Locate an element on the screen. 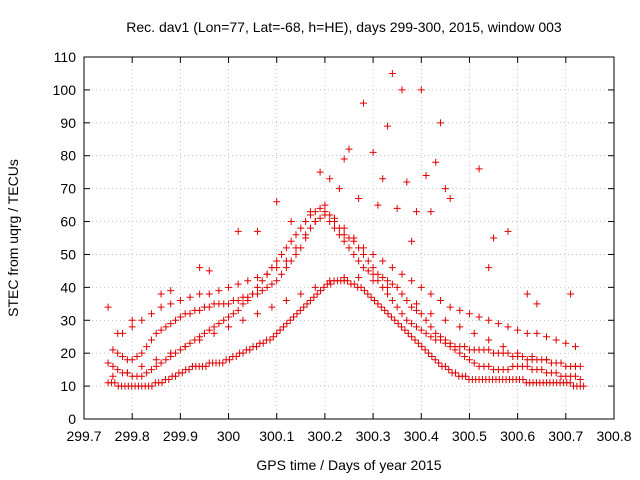 This screenshot has height=480, width=640. y-axis-label: STEC from uqrg / TECUs is located at coordinates (13, 238).